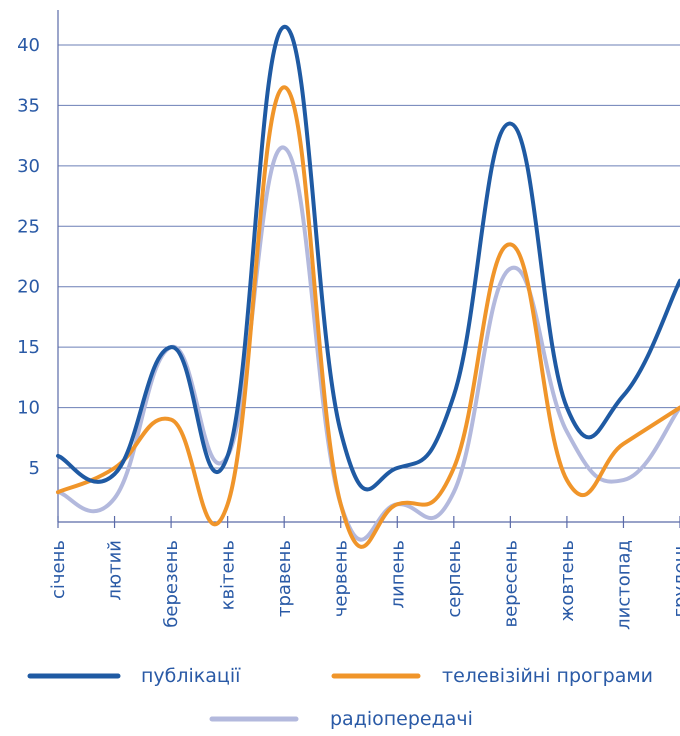 This screenshot has width=680, height=736. What do you see at coordinates (341, 578) in the screenshot?
I see `x-tick-label-5: червень` at bounding box center [341, 578].